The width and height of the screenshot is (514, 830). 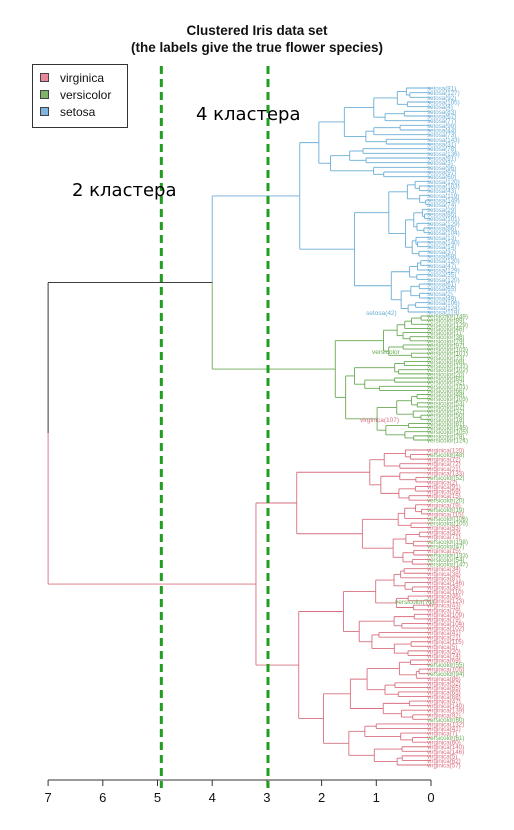 What do you see at coordinates (445, 403) in the screenshot?
I see `leaf-label-70: versicolor(53)` at bounding box center [445, 403].